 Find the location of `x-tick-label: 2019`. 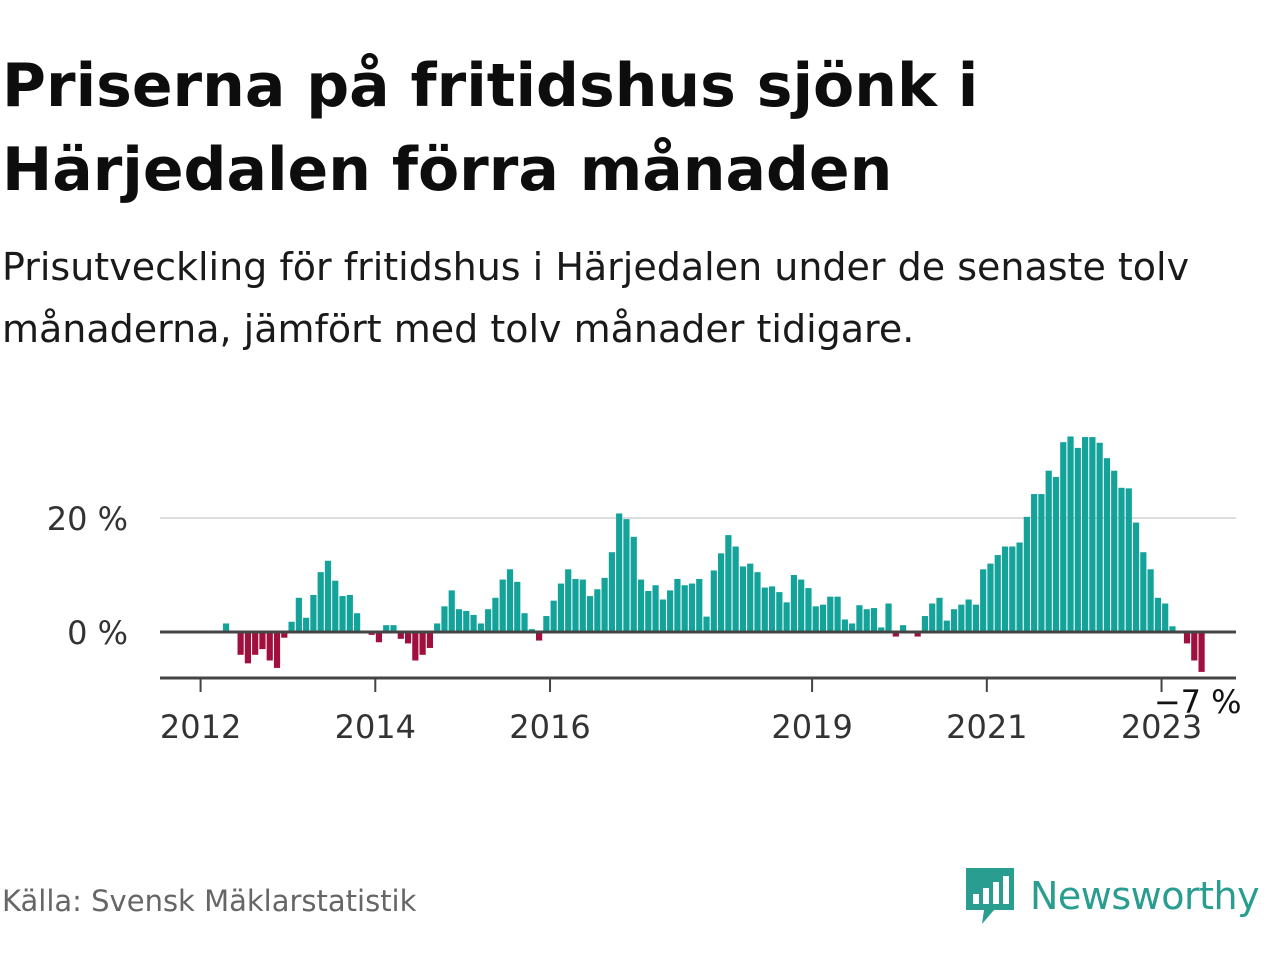

x-tick-label: 2019 is located at coordinates (811, 727).